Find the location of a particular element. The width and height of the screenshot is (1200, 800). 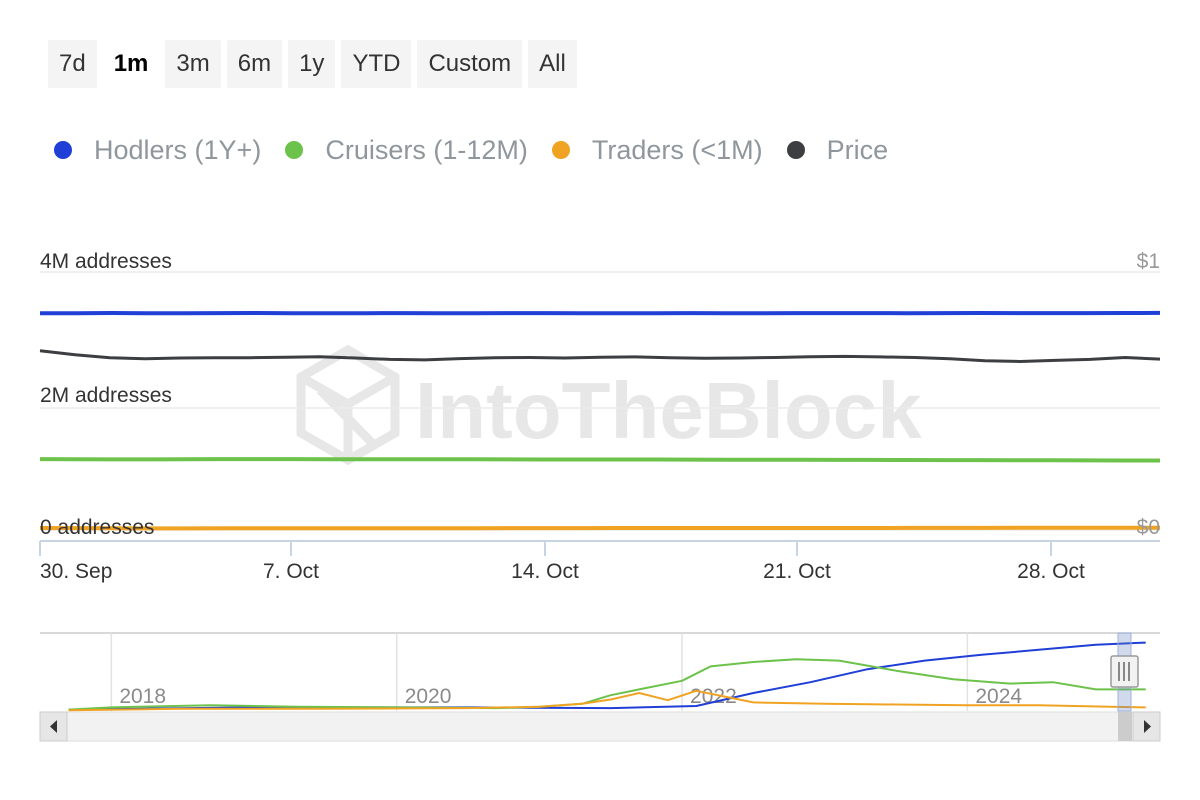

navigator: 2018 2020 2022 2024 is located at coordinates (600, 687).